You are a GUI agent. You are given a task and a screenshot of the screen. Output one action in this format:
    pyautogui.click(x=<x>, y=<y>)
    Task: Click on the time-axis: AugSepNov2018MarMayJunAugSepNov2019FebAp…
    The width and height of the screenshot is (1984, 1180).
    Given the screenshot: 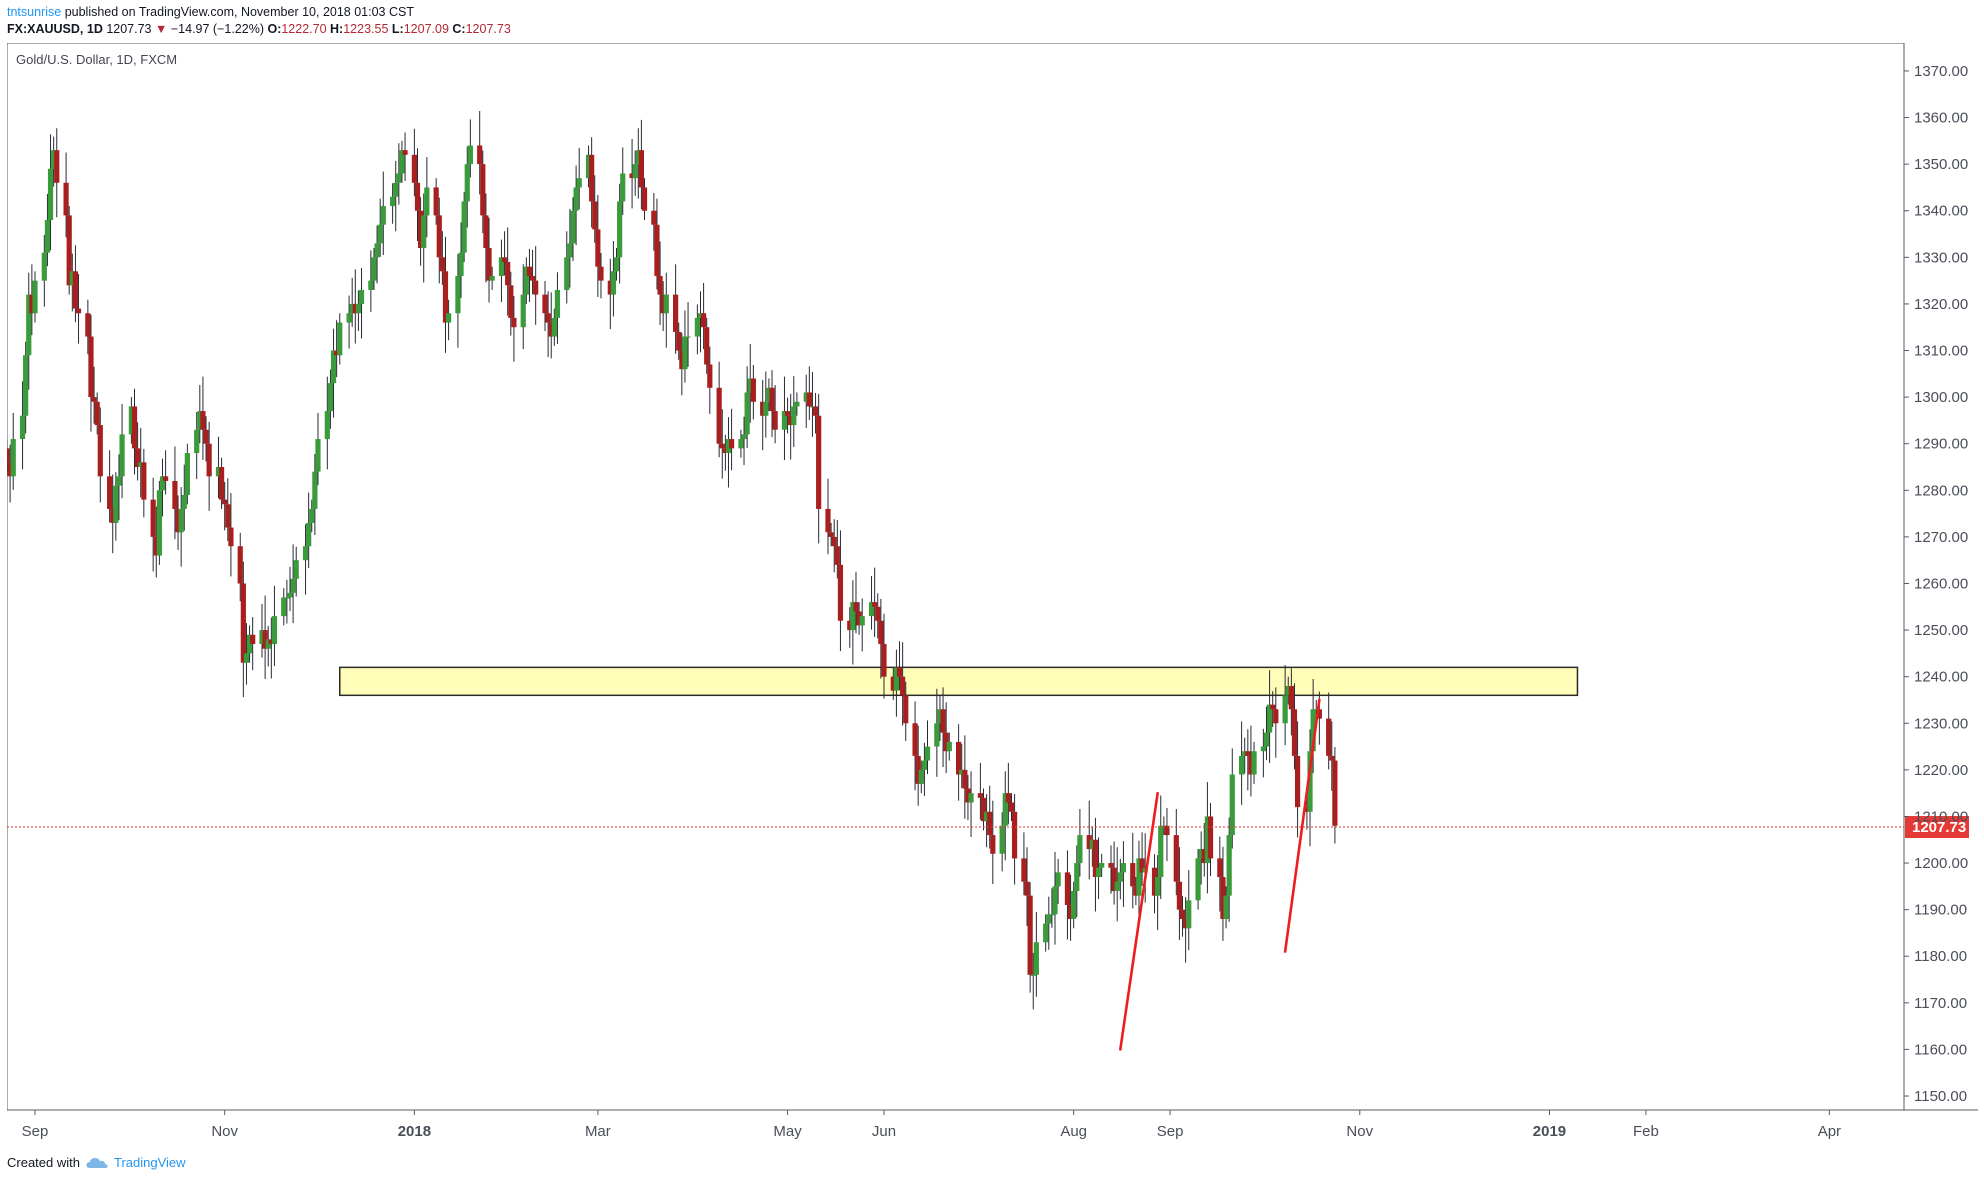 What is the action you would take?
    pyautogui.click(x=924, y=1125)
    